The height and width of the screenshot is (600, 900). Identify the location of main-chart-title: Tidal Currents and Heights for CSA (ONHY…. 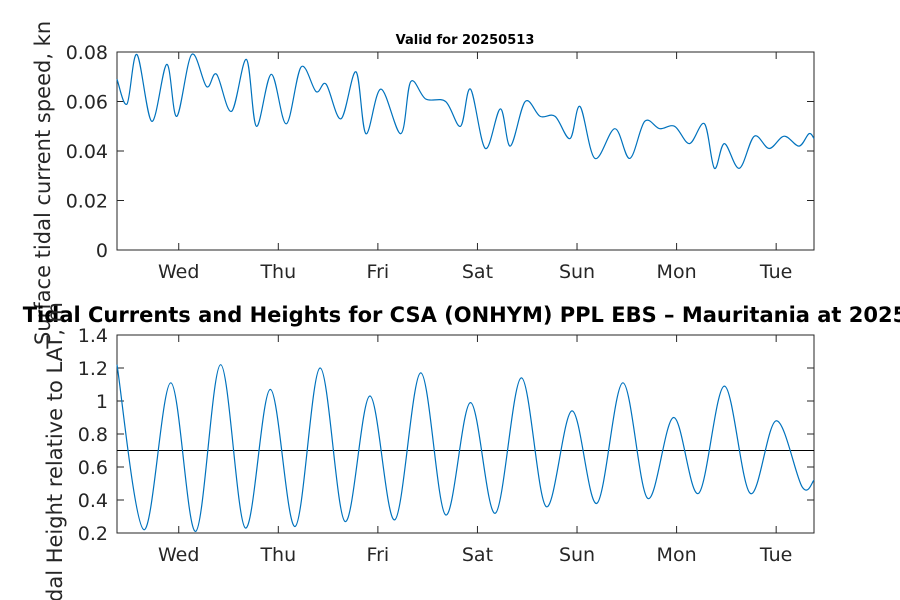
(461, 315).